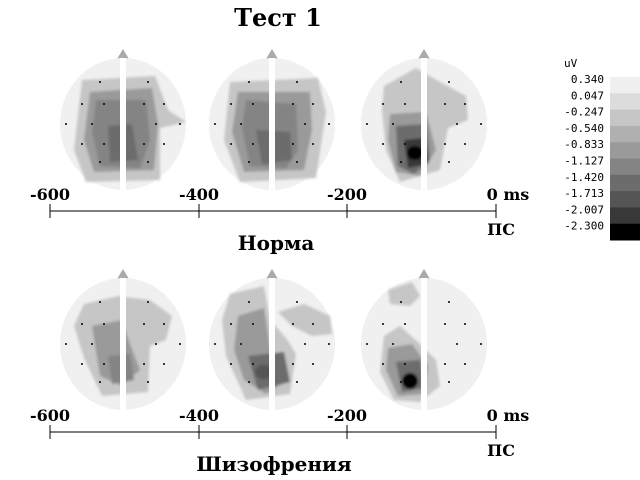  What do you see at coordinates (584, 112) in the screenshot?
I see `colorbar-level-label: -0.247` at bounding box center [584, 112].